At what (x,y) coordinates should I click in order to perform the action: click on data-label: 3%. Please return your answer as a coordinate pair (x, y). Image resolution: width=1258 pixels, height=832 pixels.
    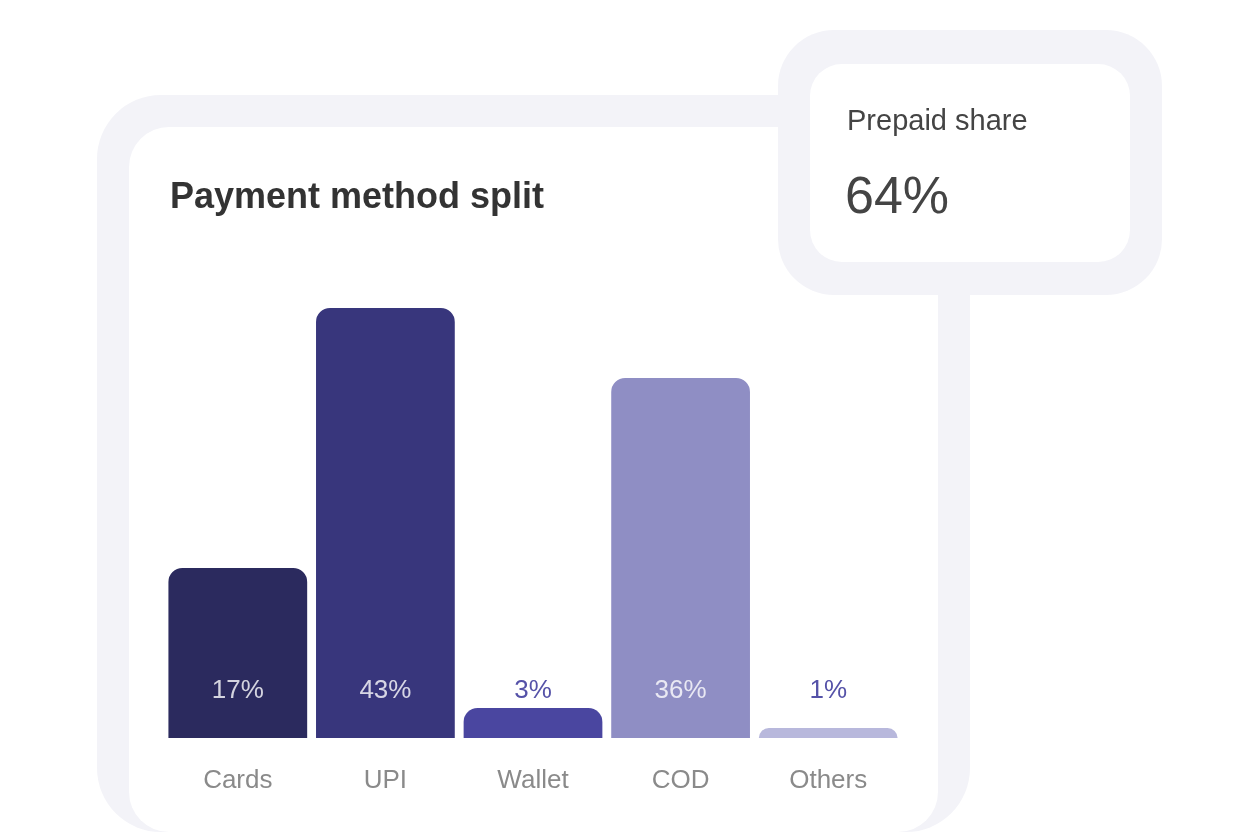
    Looking at the image, I should click on (533, 689).